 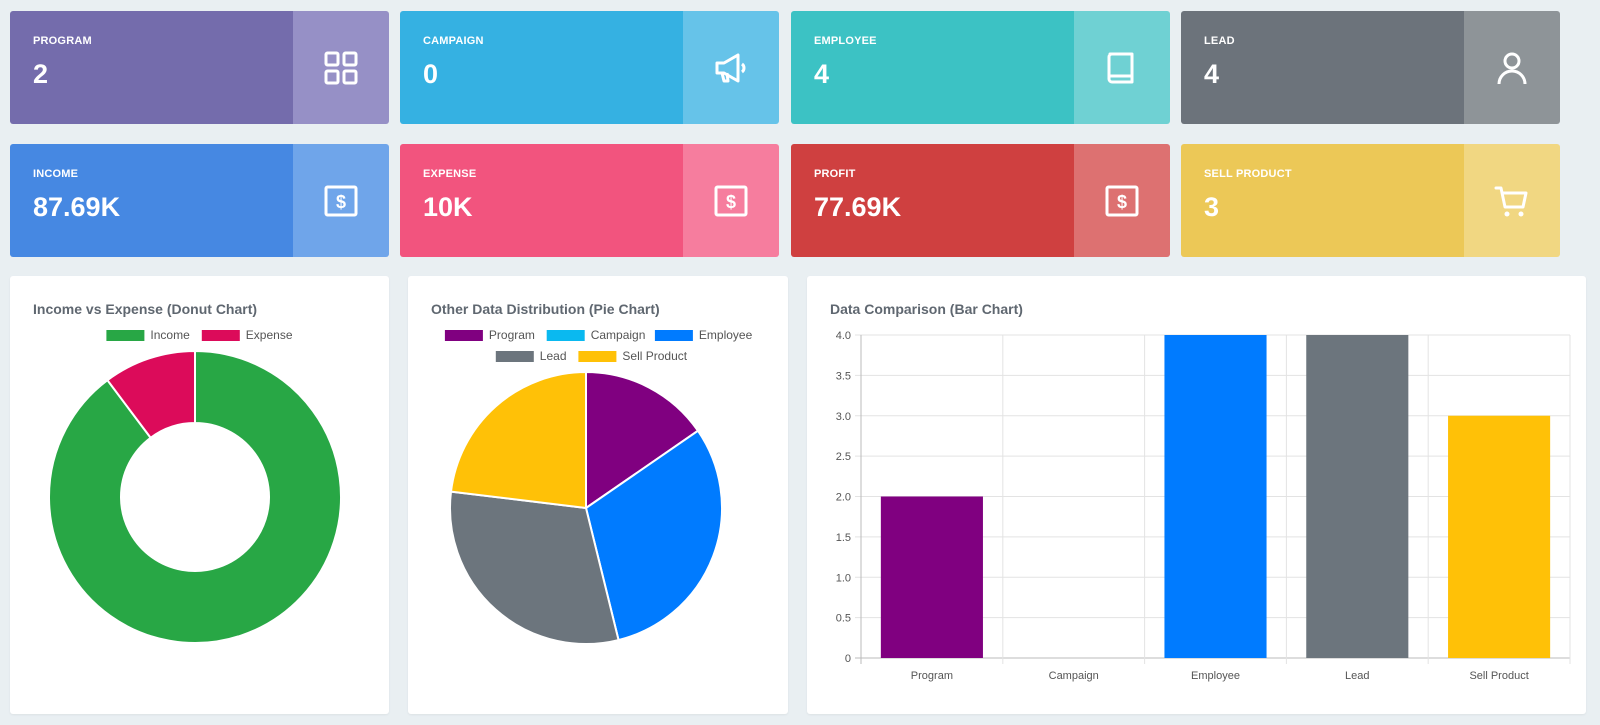 I want to click on donut-chart-title: Income vs Expense (Donut Chart), so click(x=145, y=309).